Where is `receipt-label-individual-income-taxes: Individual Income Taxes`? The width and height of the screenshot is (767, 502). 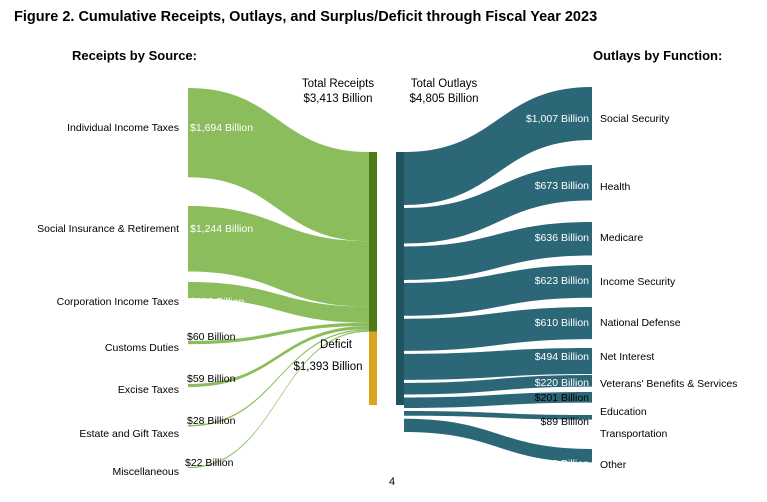
receipt-label-individual-income-taxes: Individual Income Taxes is located at coordinates (123, 128).